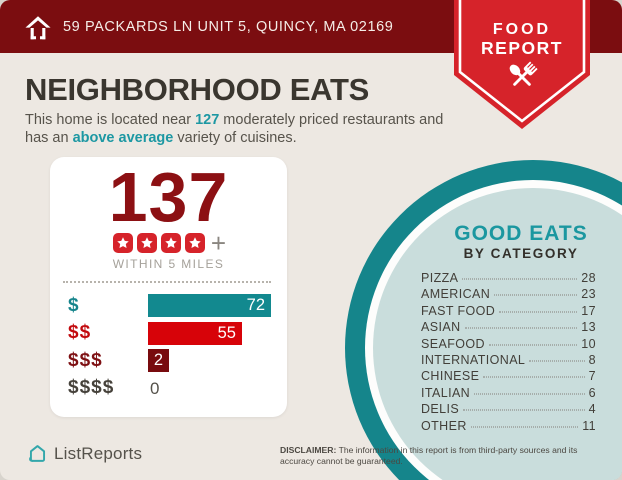 The image size is (622, 480). I want to click on price-bar: 55, so click(195, 333).